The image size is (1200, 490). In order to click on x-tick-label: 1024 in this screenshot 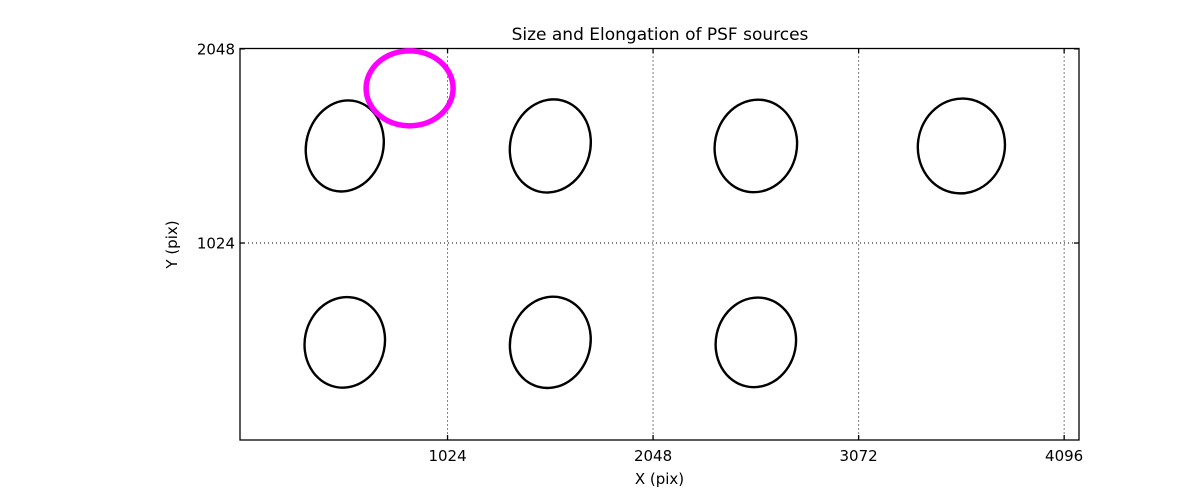, I will do `click(447, 456)`.